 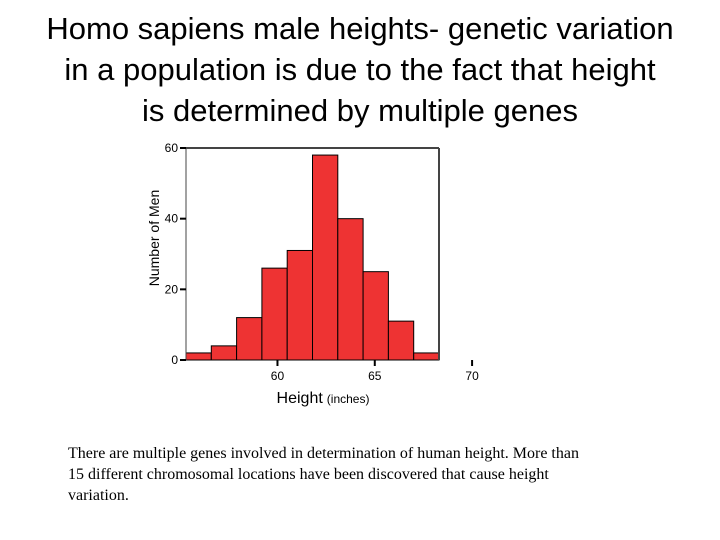 What do you see at coordinates (175, 254) in the screenshot?
I see `y-axis-ticks: 0 20 40 60` at bounding box center [175, 254].